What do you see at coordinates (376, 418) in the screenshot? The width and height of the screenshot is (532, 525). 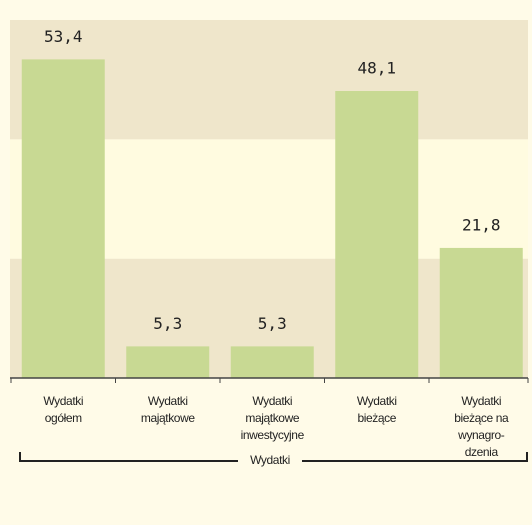 I see `x-tick-label: bieżące` at bounding box center [376, 418].